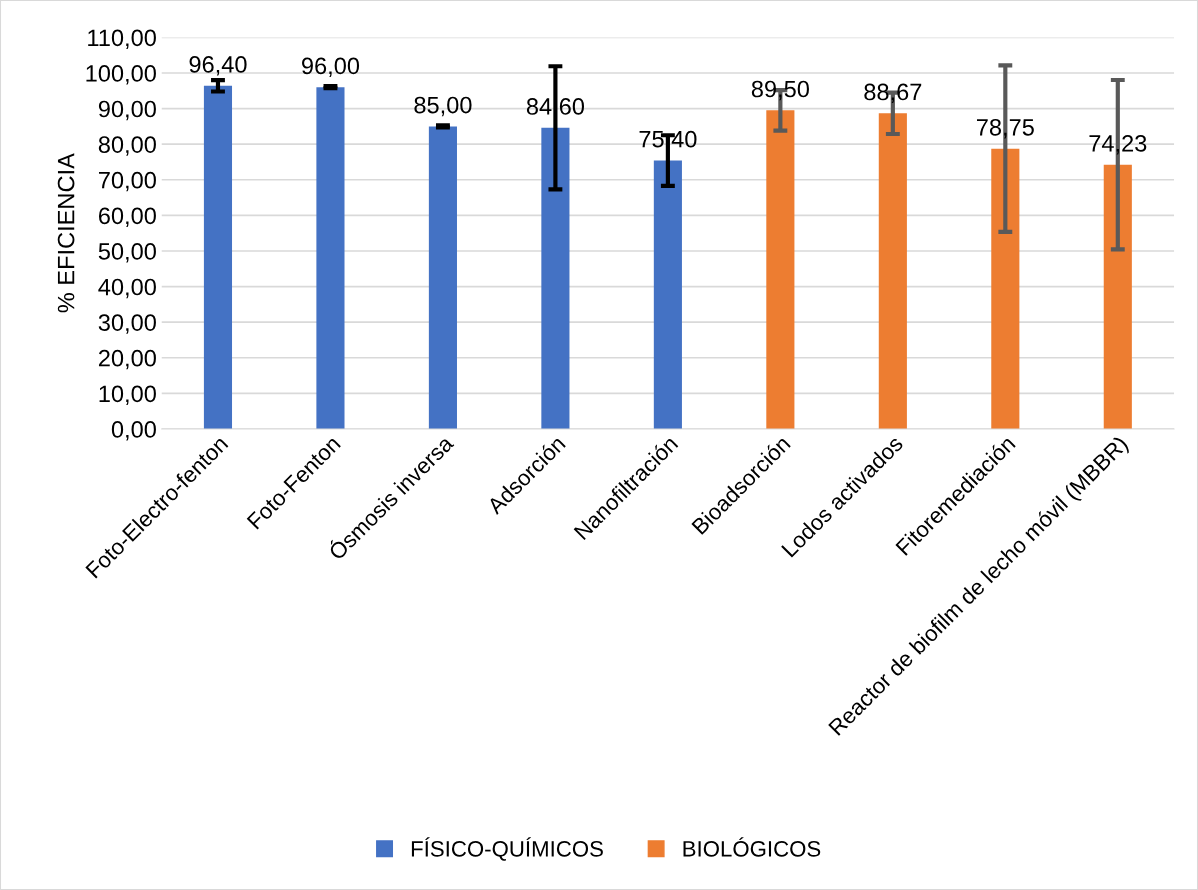 The width and height of the screenshot is (1198, 890). What do you see at coordinates (127, 395) in the screenshot?
I see `y-tick-label: 10,00` at bounding box center [127, 395].